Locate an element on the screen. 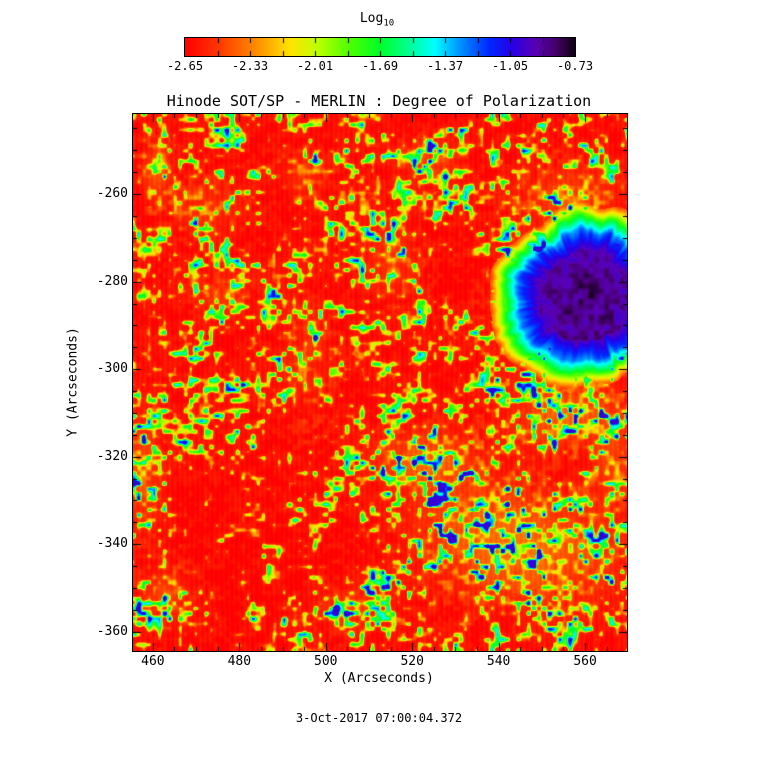 Image resolution: width=758 pixels, height=768 pixels. y-tick-label: -360 is located at coordinates (112, 631).